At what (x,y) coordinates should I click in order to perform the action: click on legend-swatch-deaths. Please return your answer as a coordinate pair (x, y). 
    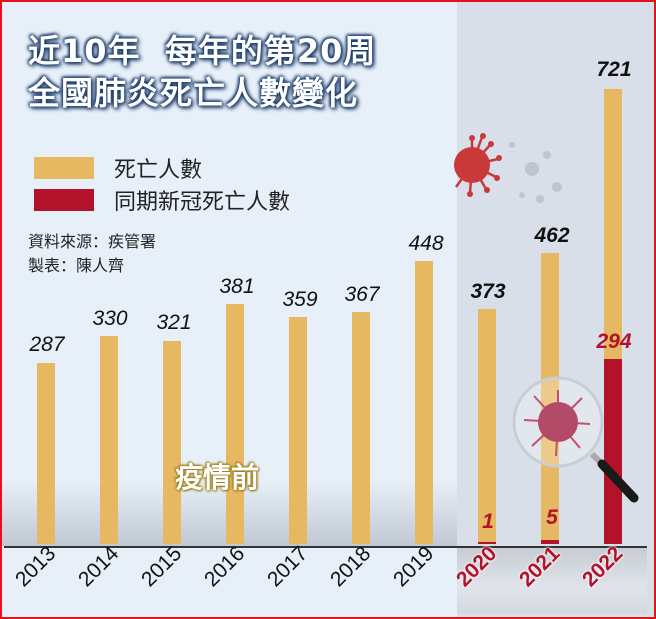
    Looking at the image, I should click on (64, 168).